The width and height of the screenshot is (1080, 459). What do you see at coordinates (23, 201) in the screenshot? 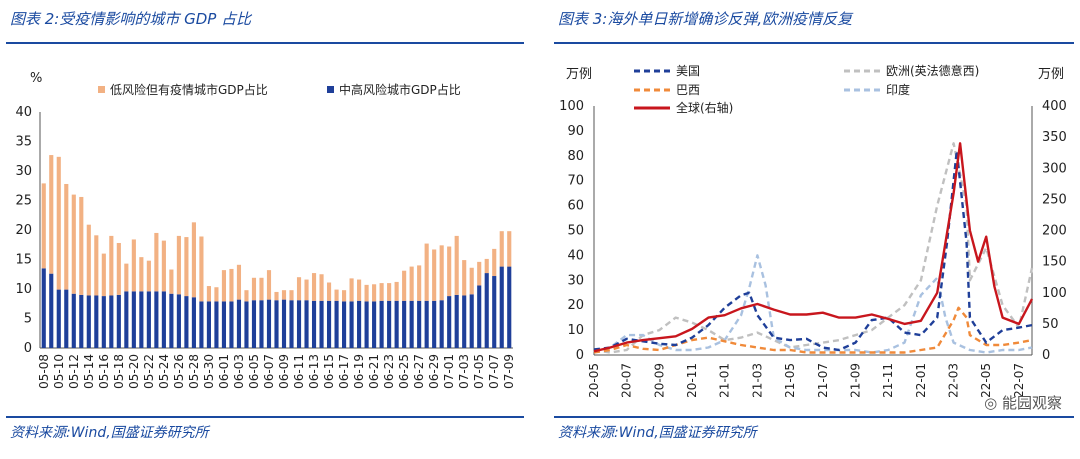
I see `y-tick-label: 25` at bounding box center [23, 201].